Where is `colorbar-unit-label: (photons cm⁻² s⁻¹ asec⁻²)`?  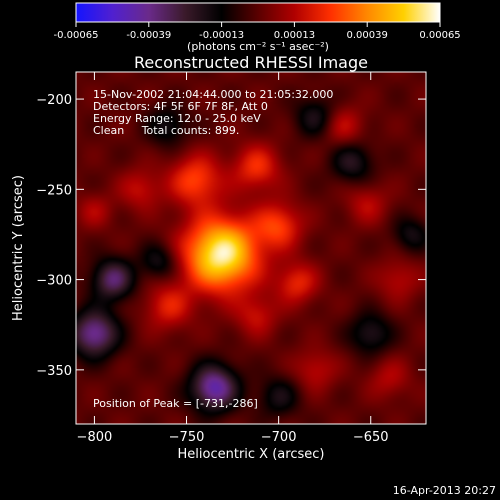 colorbar-unit-label: (photons cm⁻² s⁻¹ asec⁻²) is located at coordinates (258, 46).